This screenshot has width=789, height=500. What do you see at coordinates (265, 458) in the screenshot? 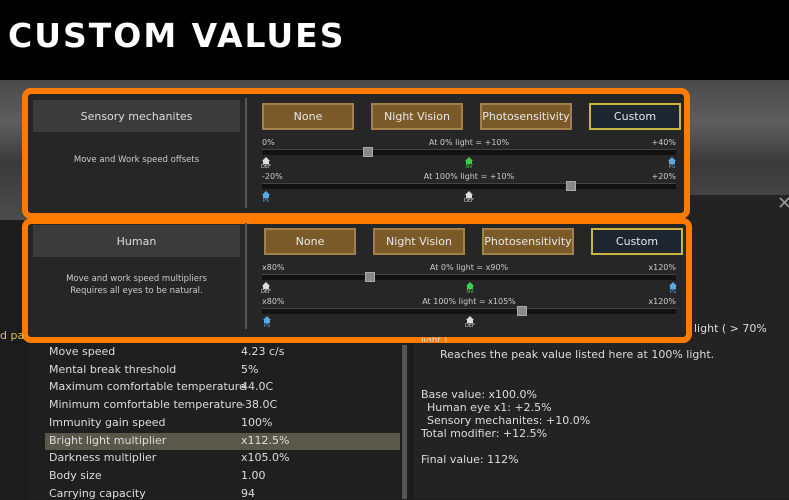
I see `stat-value: x105.0%` at bounding box center [265, 458].